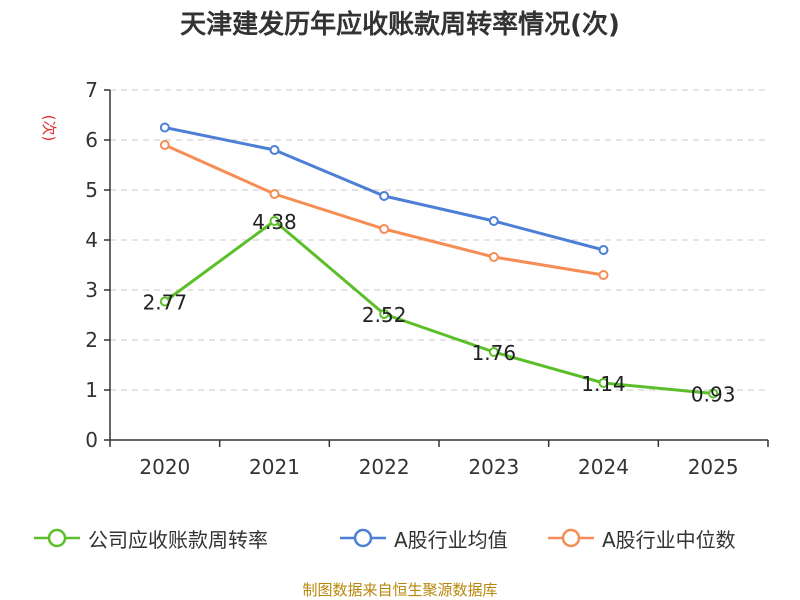 The height and width of the screenshot is (600, 800). What do you see at coordinates (603, 467) in the screenshot?
I see `x-tick-label: 2024` at bounding box center [603, 467].